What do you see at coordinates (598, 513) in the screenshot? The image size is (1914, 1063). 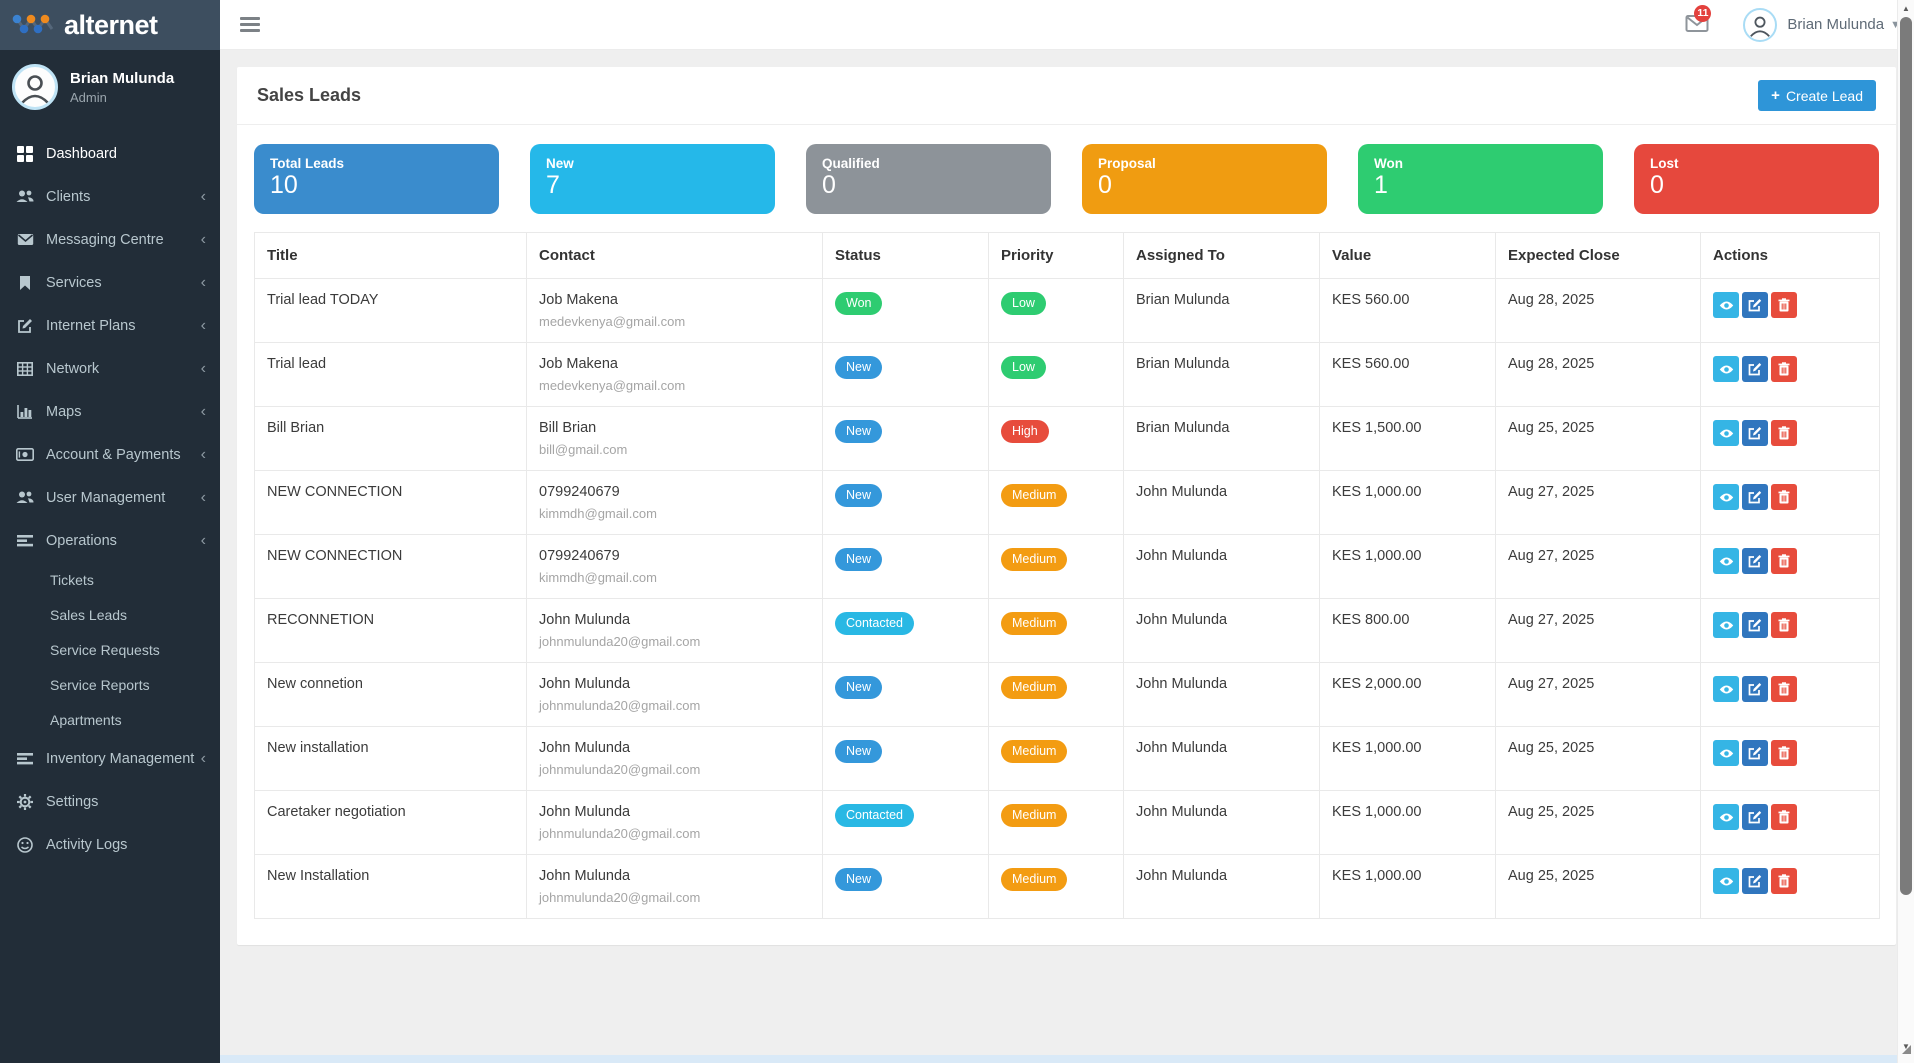 I see `contact-email: kimmdh@gmail.com` at bounding box center [598, 513].